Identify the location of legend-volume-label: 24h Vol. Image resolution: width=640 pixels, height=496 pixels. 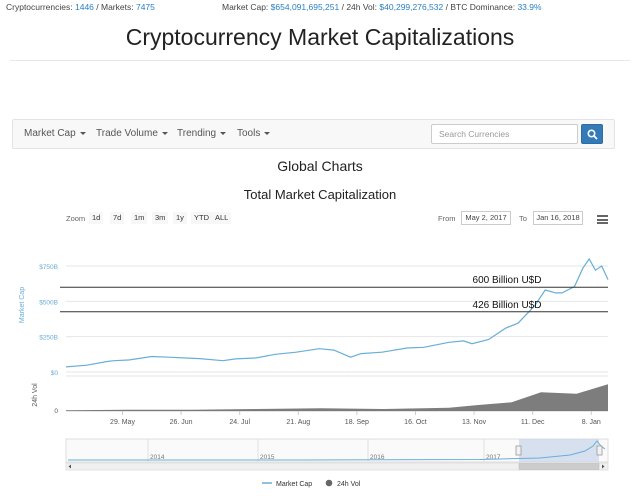
(349, 484).